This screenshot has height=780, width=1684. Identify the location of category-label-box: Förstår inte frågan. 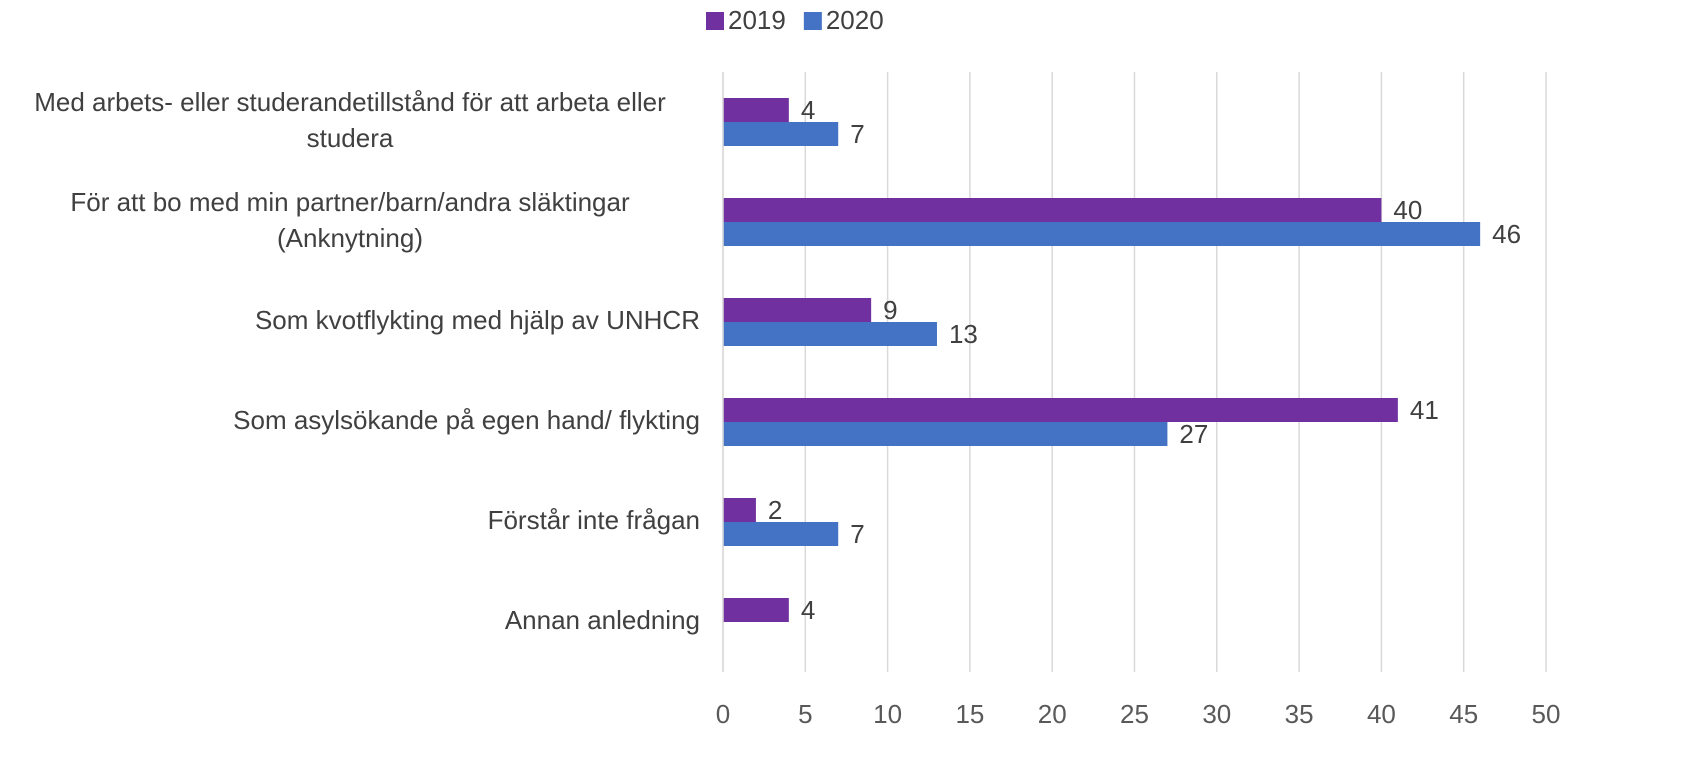
(350, 520).